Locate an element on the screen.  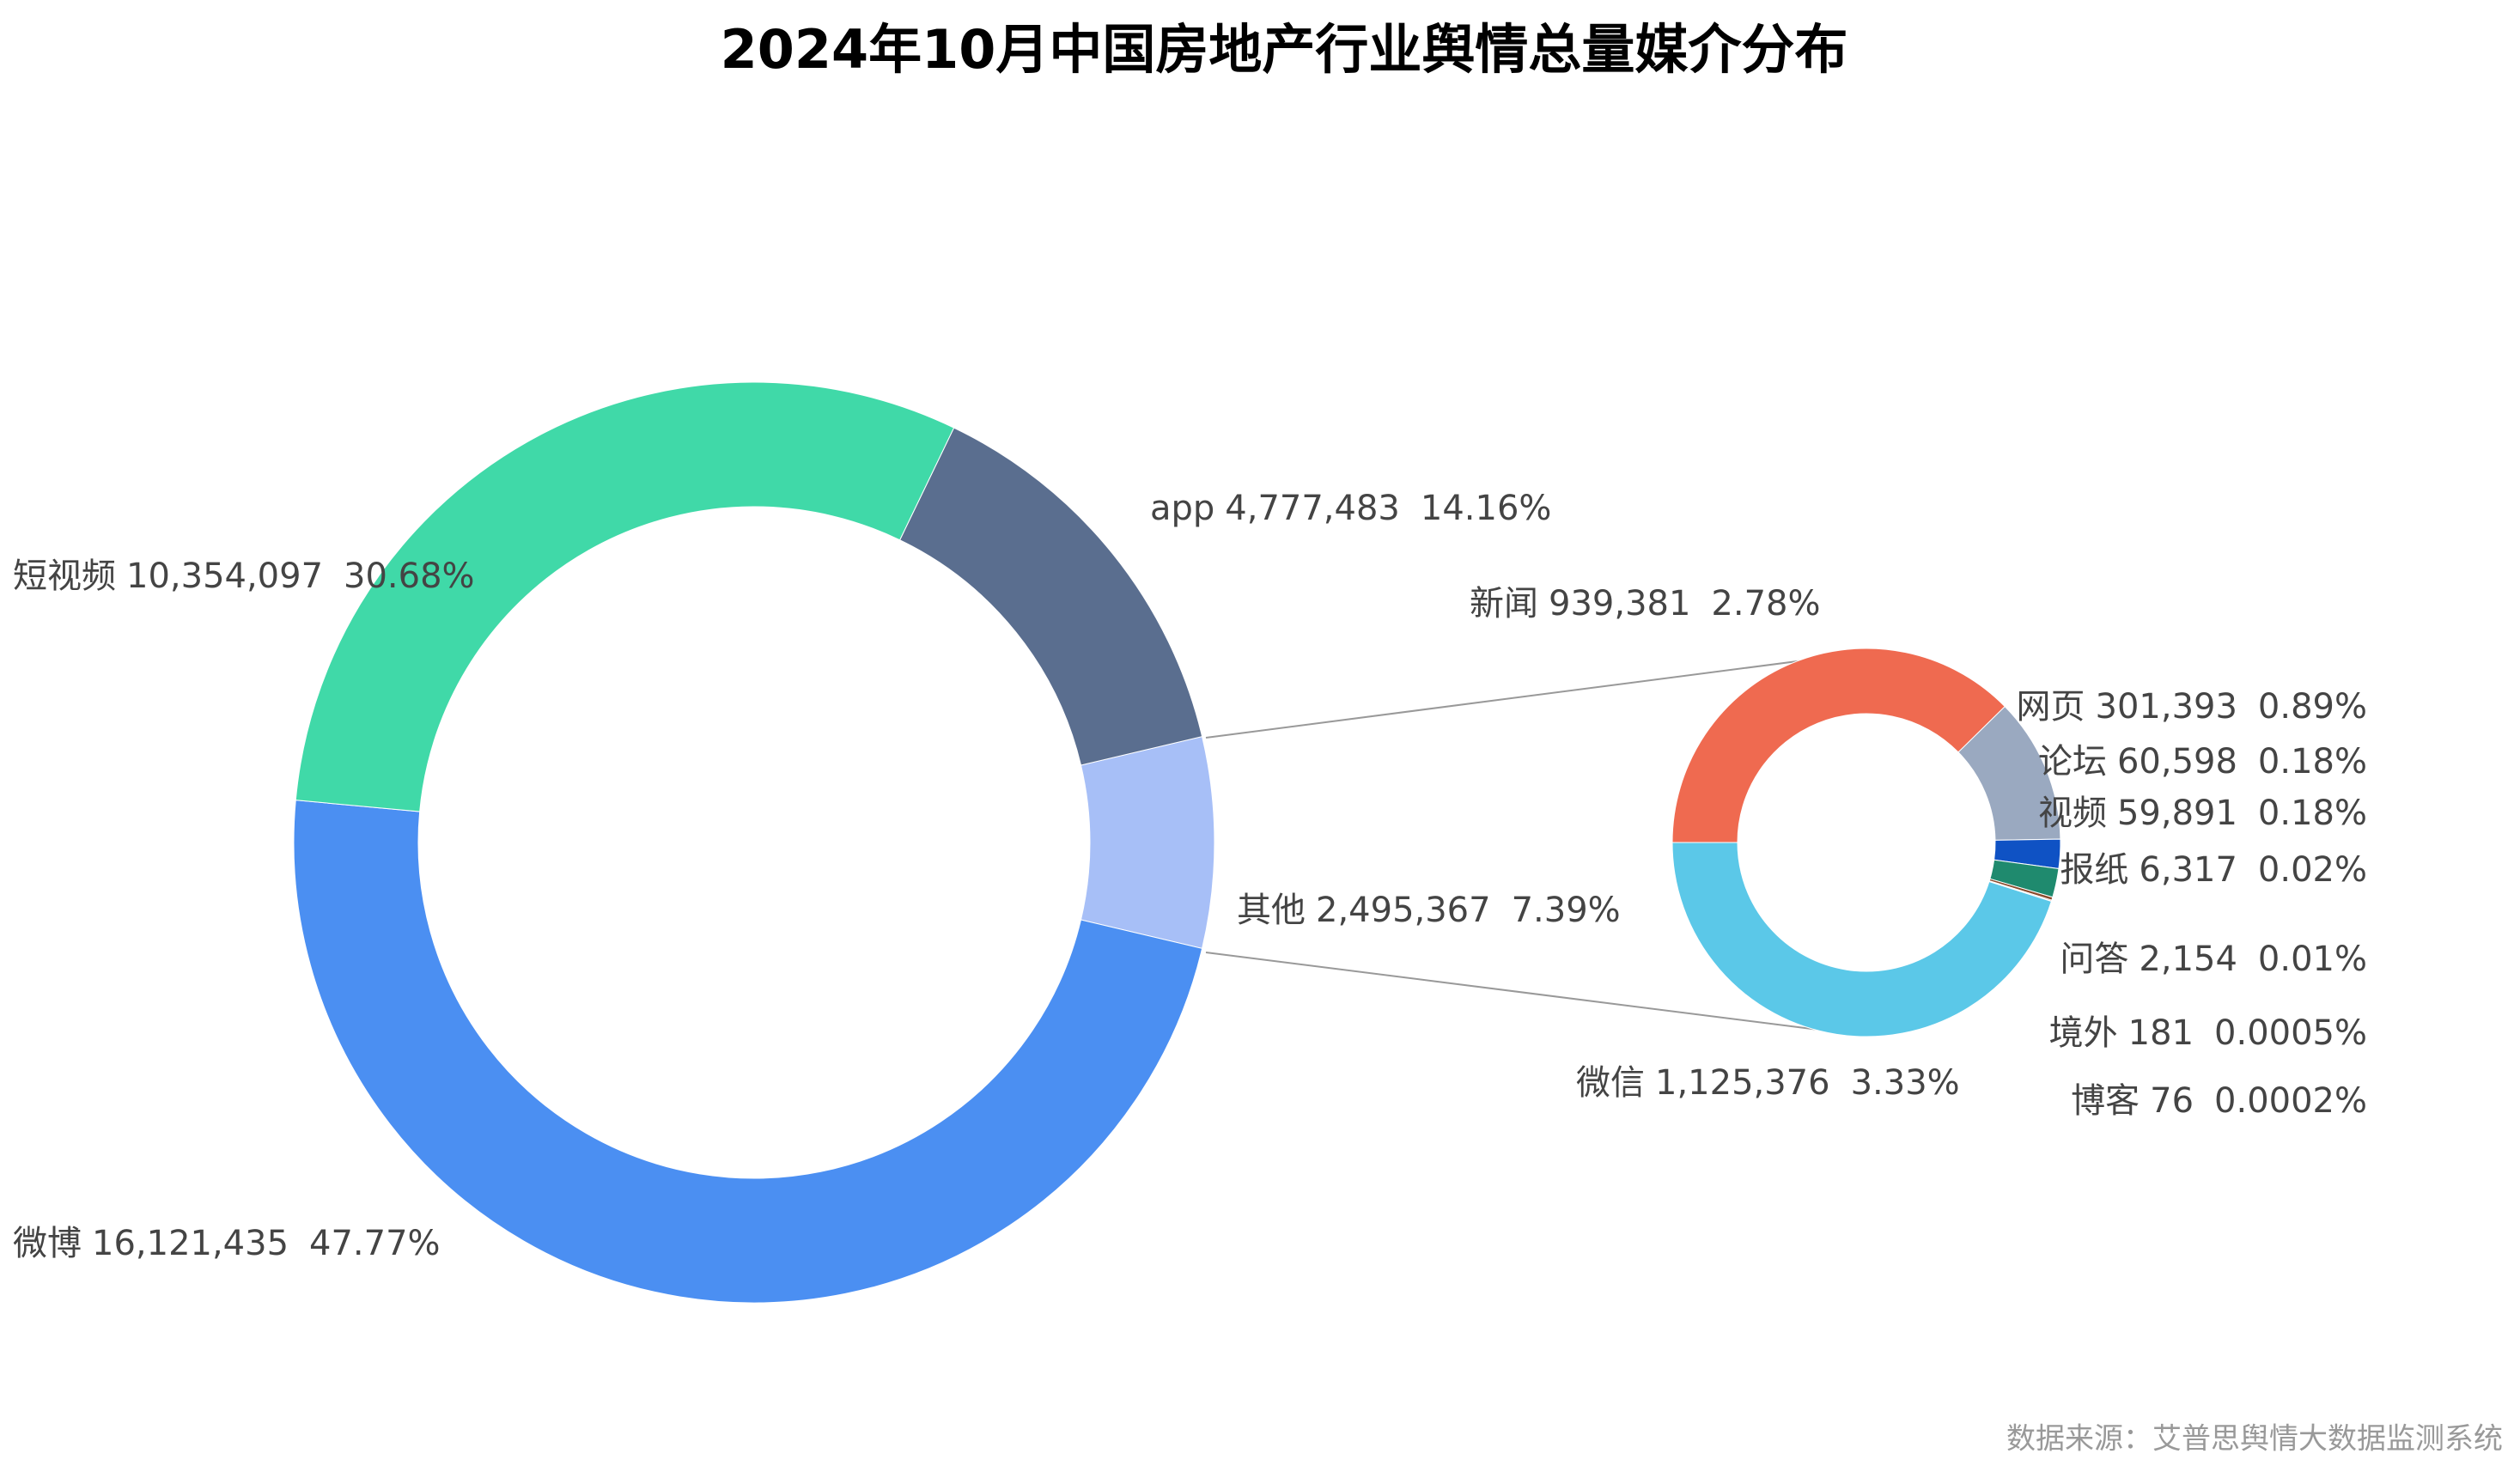
slice-name: 微信 is located at coordinates (1611, 1083).